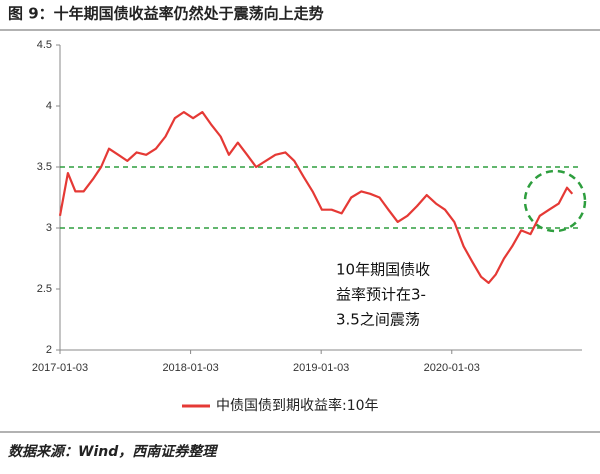  What do you see at coordinates (321, 368) in the screenshot?
I see `x-tick-label: 2019-01-03` at bounding box center [321, 368].